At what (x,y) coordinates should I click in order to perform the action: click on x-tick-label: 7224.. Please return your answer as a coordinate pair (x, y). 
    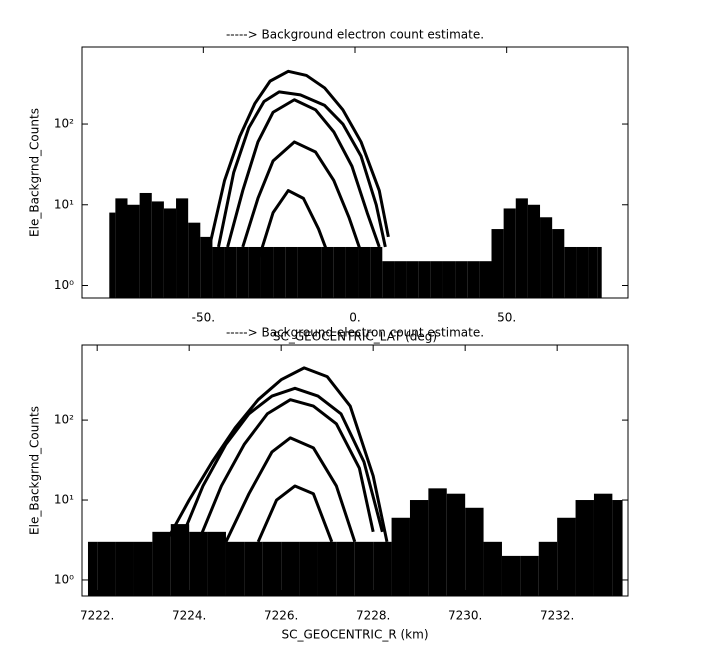
    Looking at the image, I should click on (189, 616).